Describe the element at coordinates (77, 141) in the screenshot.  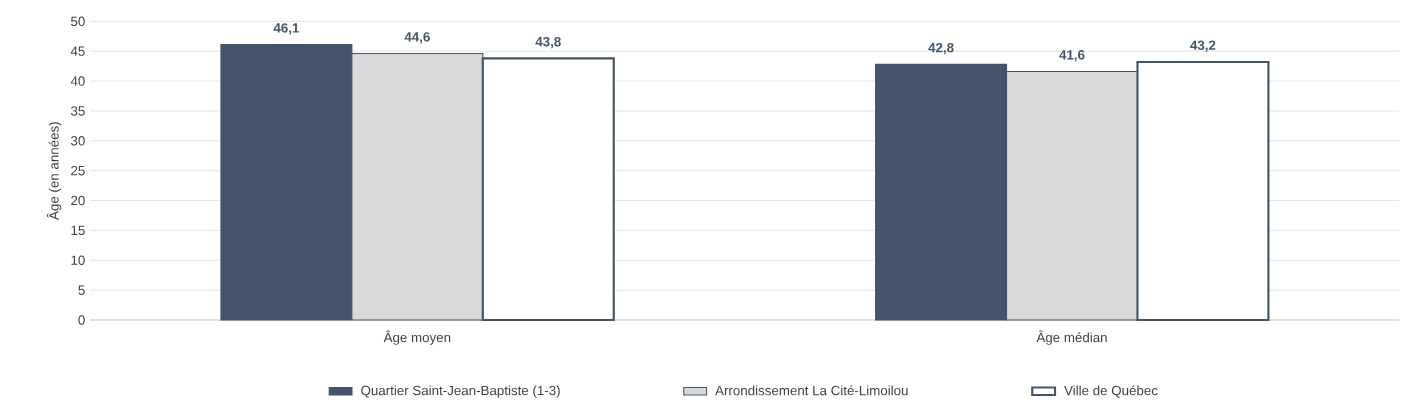
I see `y-tick-label: 30` at that location.